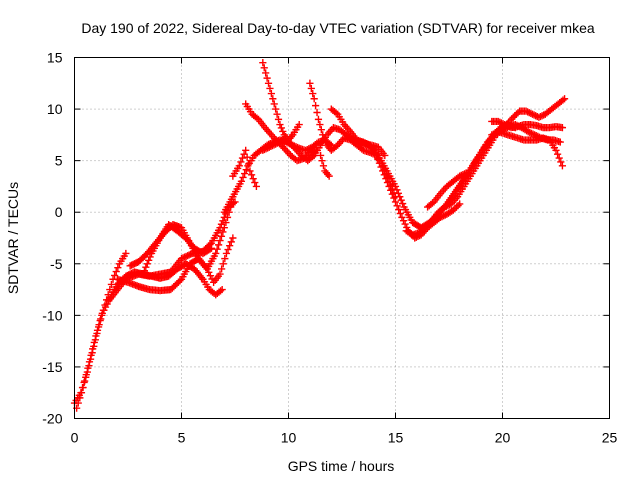 Image resolution: width=640 pixels, height=480 pixels. What do you see at coordinates (56, 264) in the screenshot?
I see `y-tick-label: -5` at bounding box center [56, 264].